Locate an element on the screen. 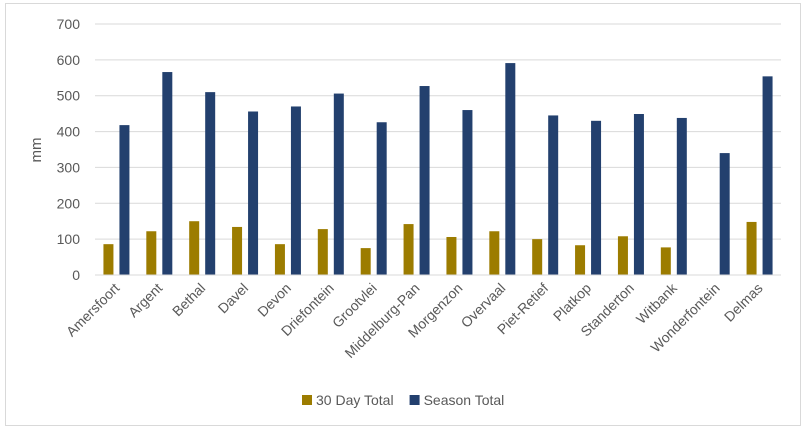 The image size is (807, 432). x-tick-label: Amersfoort is located at coordinates (93, 310).